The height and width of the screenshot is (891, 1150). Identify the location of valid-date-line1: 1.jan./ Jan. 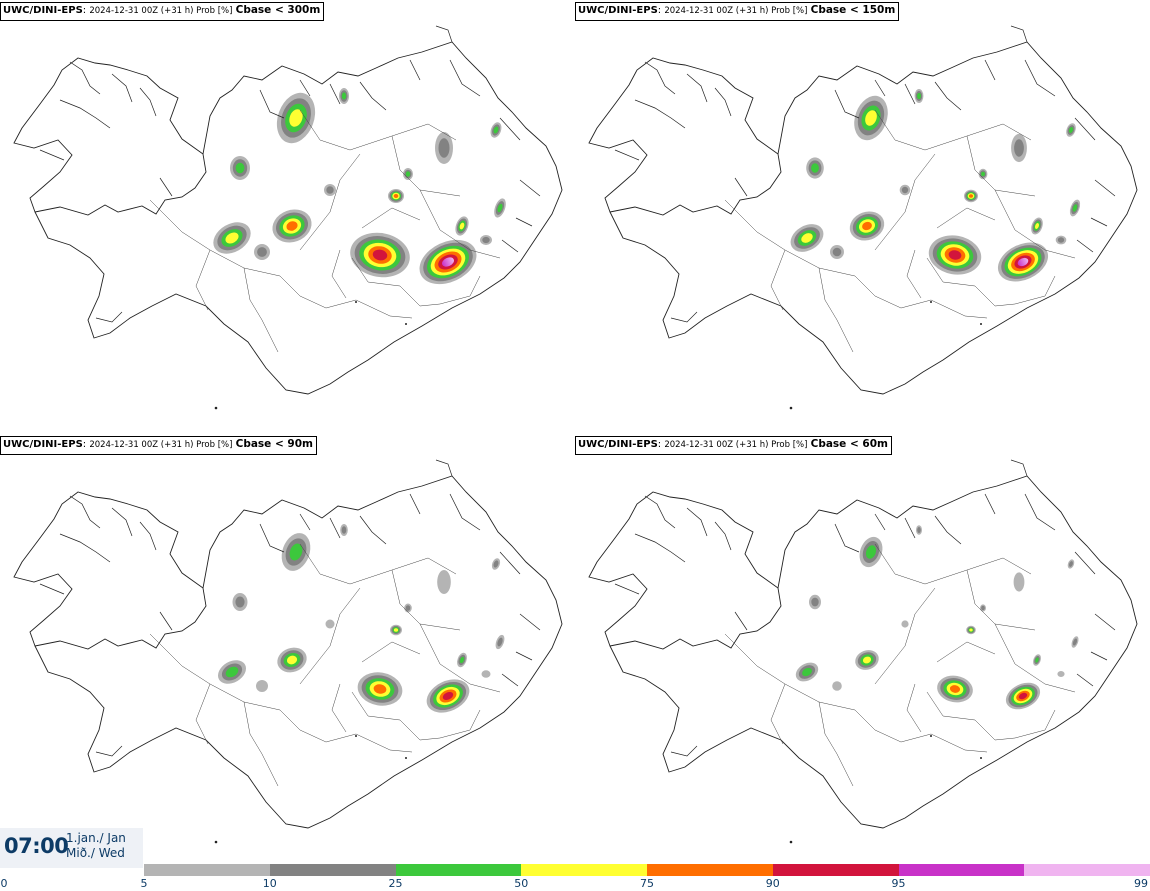
(96, 838).